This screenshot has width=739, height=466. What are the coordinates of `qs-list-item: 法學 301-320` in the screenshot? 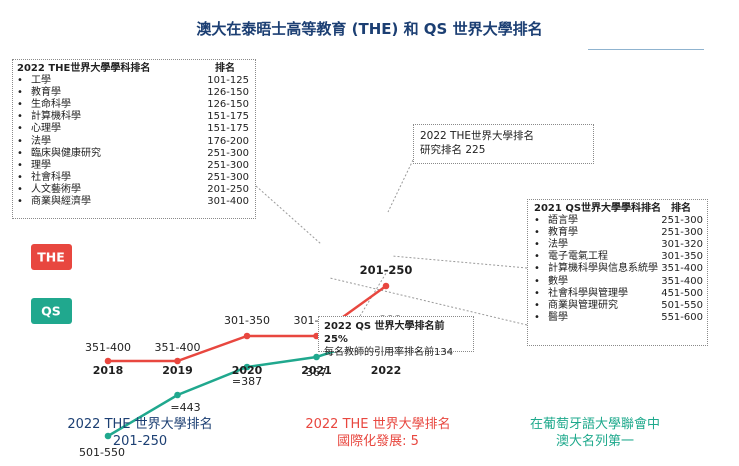 It's located at (618, 245).